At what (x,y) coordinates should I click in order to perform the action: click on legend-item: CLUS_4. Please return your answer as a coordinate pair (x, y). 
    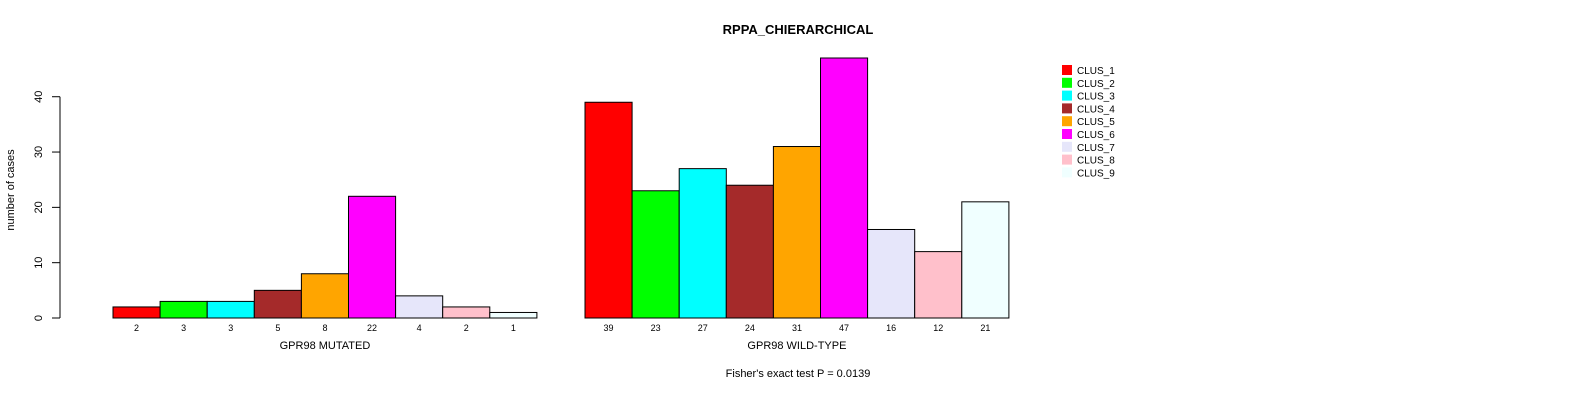
    Looking at the image, I should click on (1088, 109).